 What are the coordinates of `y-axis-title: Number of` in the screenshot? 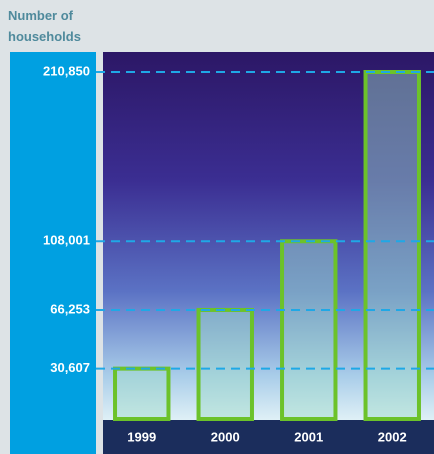 It's located at (41, 15).